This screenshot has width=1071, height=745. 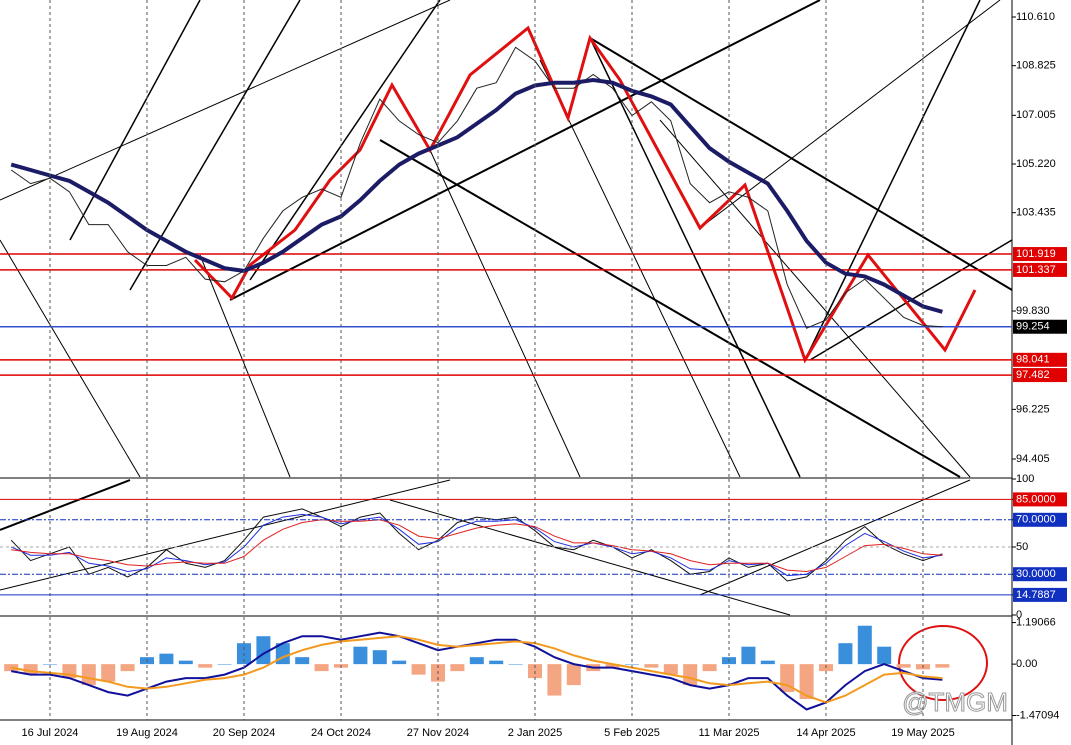 I want to click on x-tick-label: 11 Mar 2025, so click(x=729, y=733).